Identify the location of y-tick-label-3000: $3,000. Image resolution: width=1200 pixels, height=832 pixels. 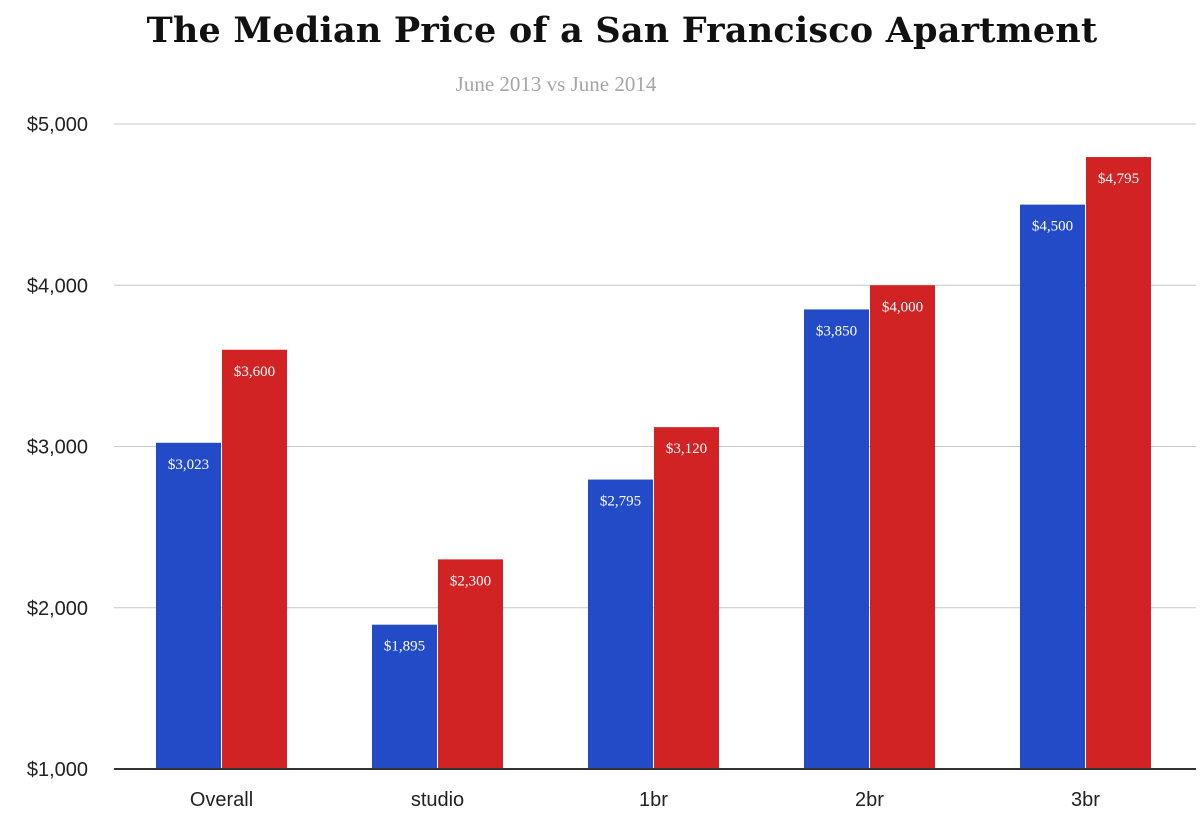
(57, 448).